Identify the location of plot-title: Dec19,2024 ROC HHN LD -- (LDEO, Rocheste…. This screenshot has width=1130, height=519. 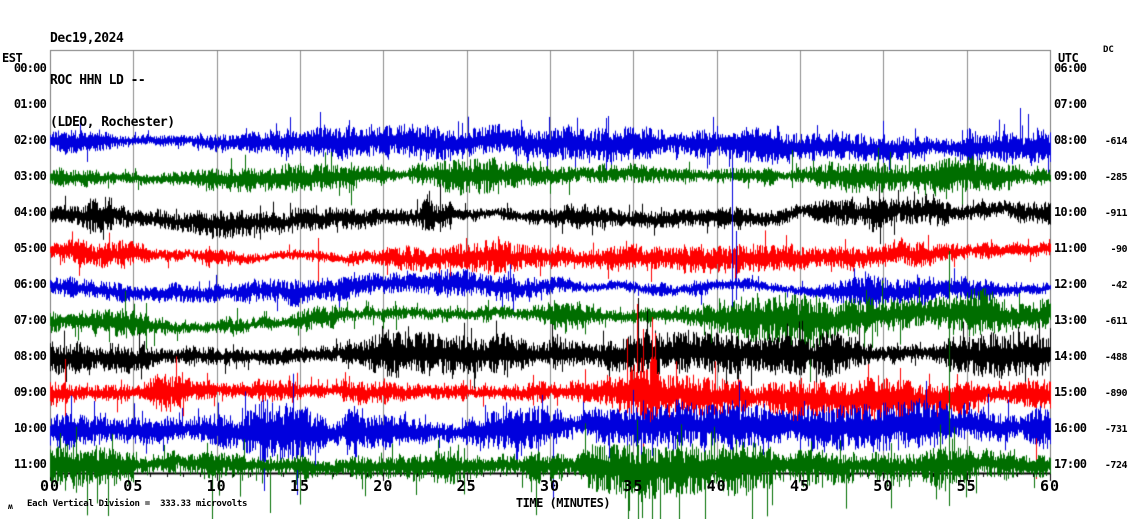
(112, 81).